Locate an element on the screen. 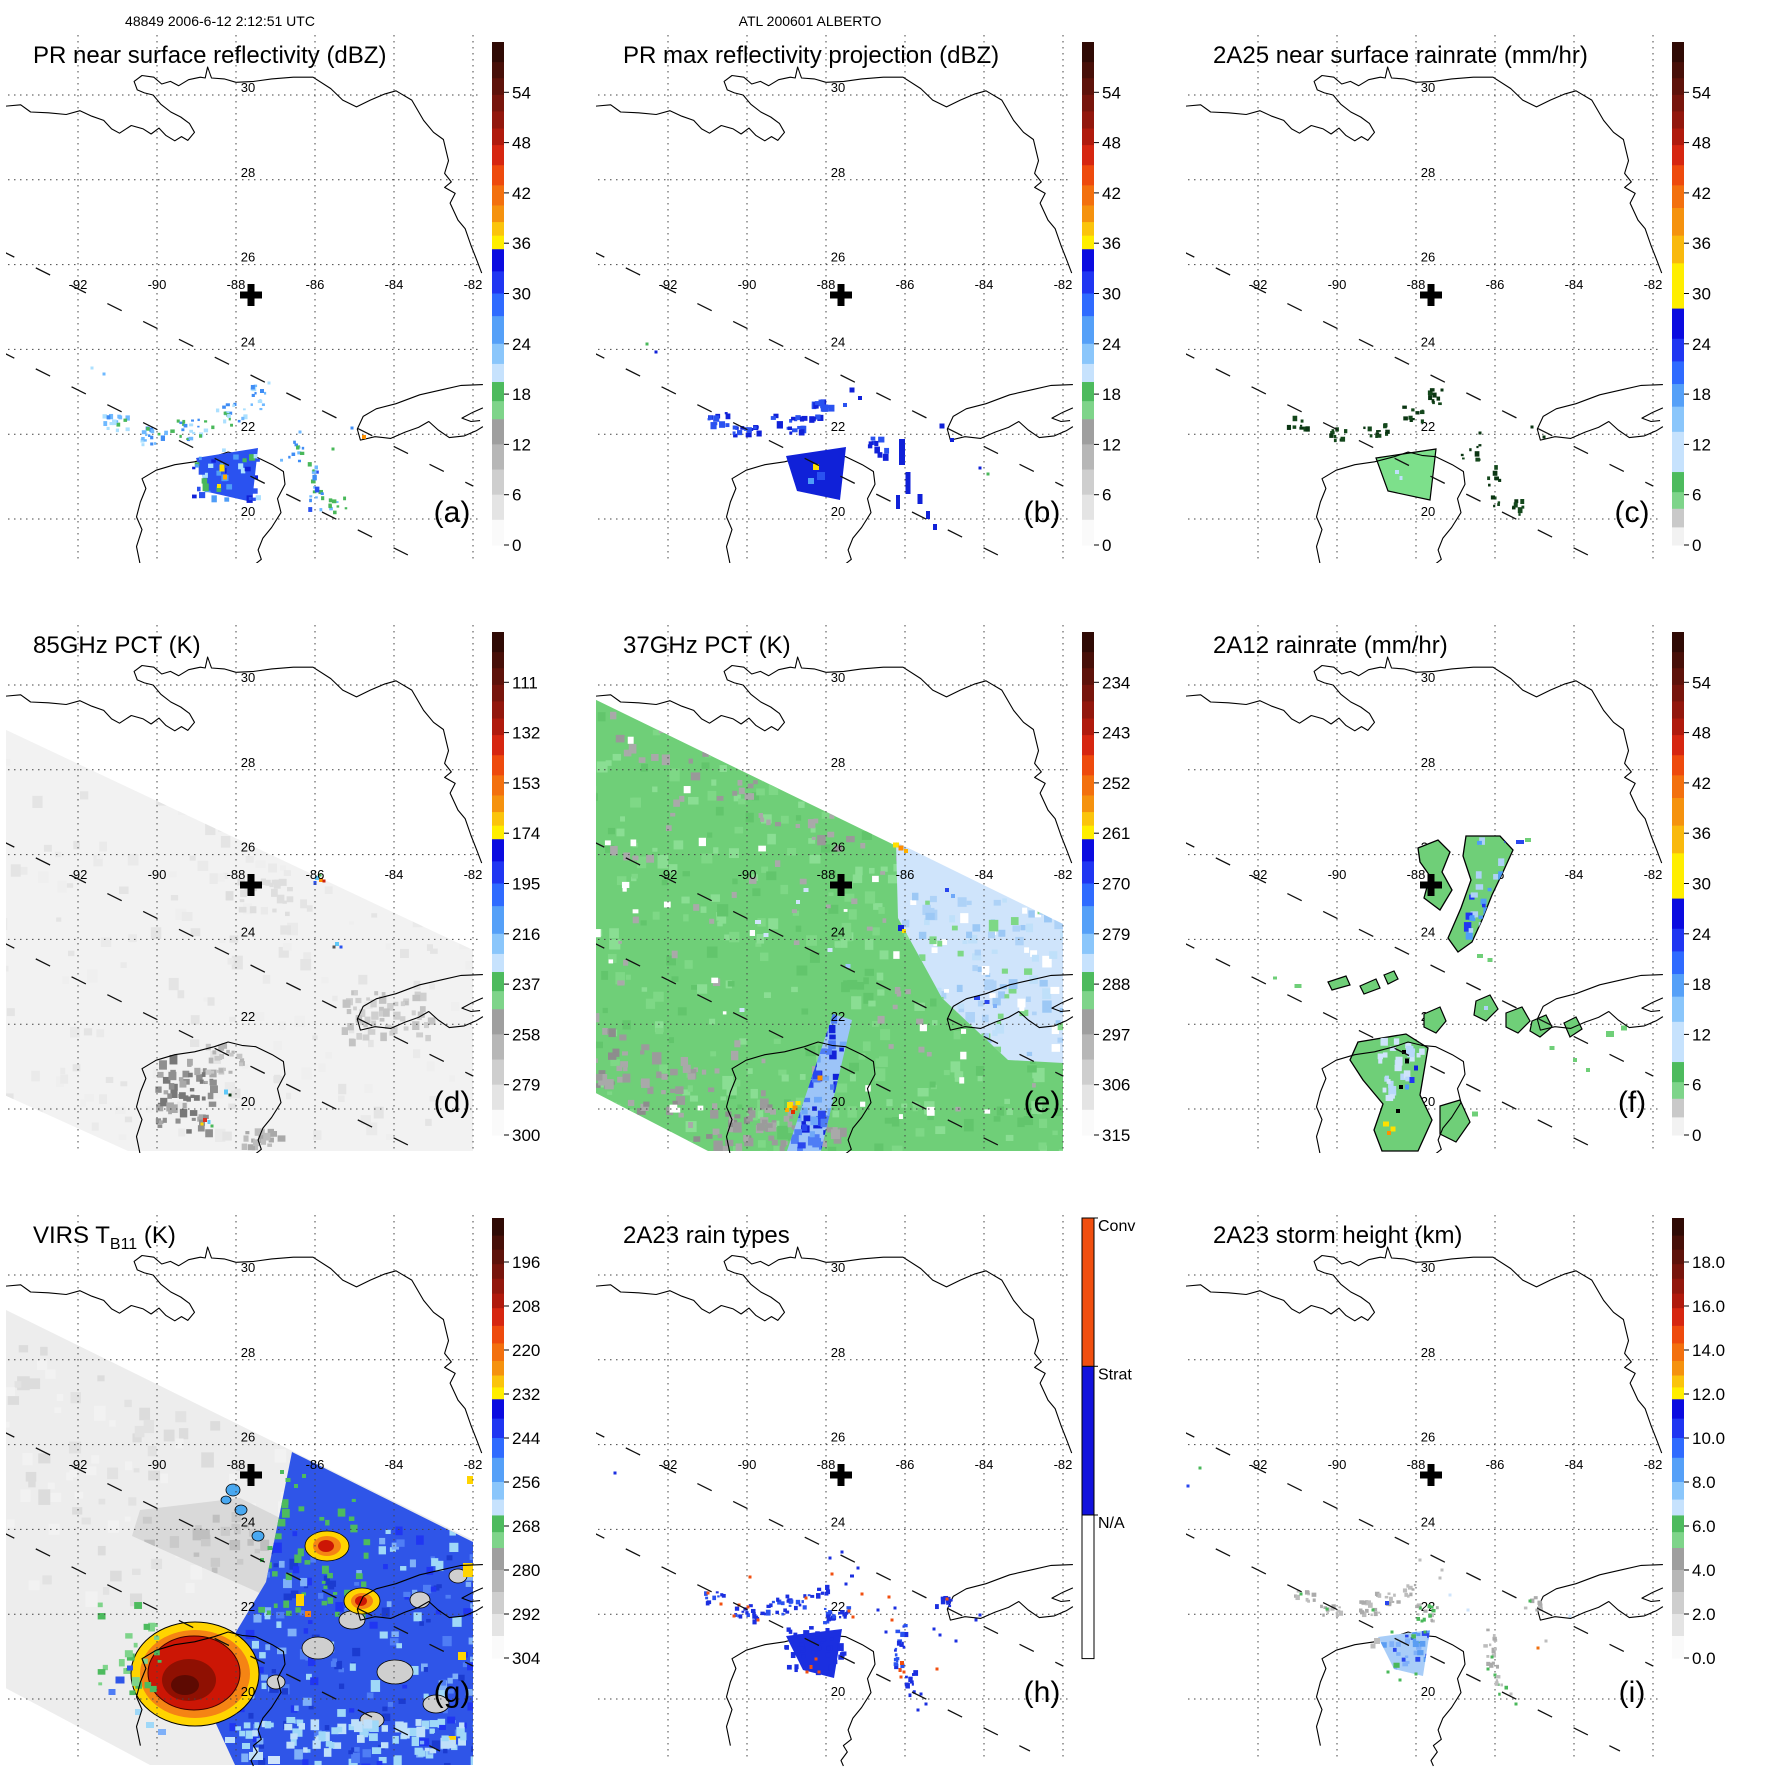  colorbar-tick-label: 306 is located at coordinates (1116, 1085).